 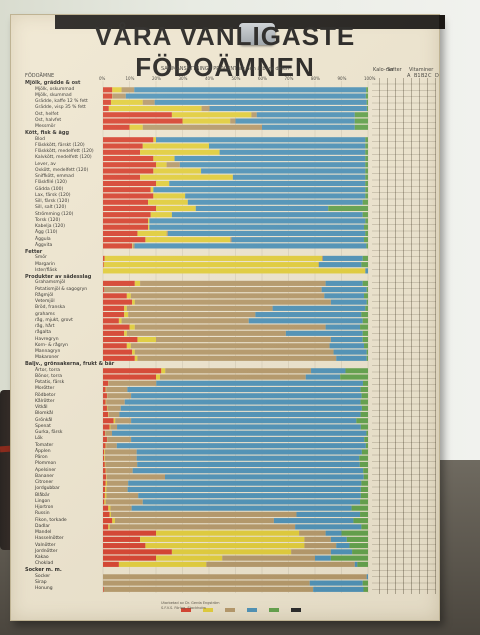 What do you see at coordinates (236, 78) in the screenshot?
I see `axis-tick: 50%` at bounding box center [236, 78].